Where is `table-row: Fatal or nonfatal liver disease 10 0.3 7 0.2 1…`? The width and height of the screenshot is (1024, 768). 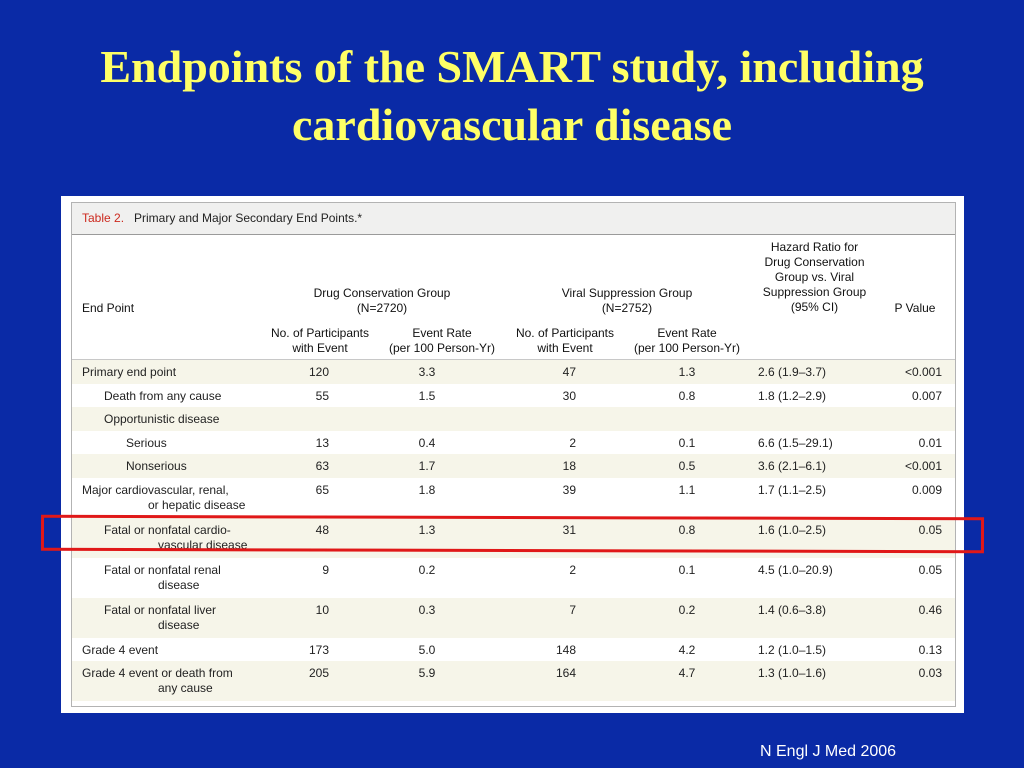 table-row: Fatal or nonfatal liver disease 10 0.3 7 0.2 1… is located at coordinates (513, 618).